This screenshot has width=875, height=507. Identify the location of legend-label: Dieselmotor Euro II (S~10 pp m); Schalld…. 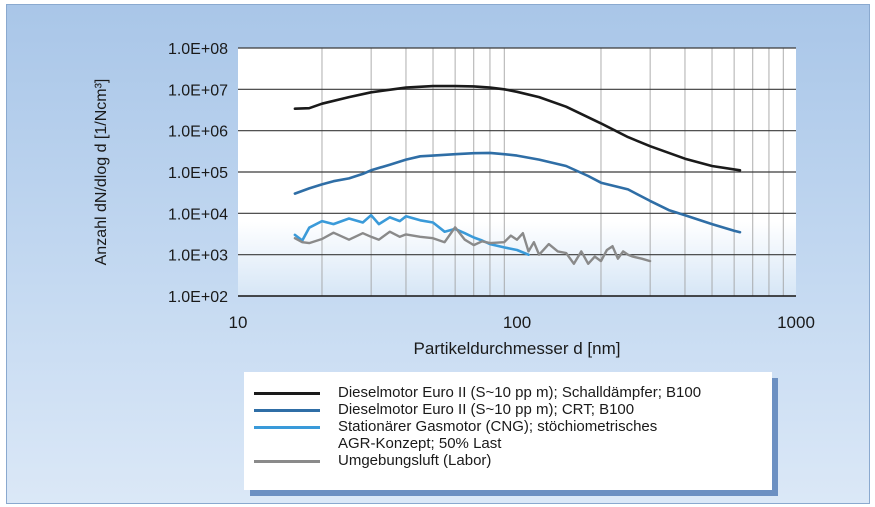
(520, 392).